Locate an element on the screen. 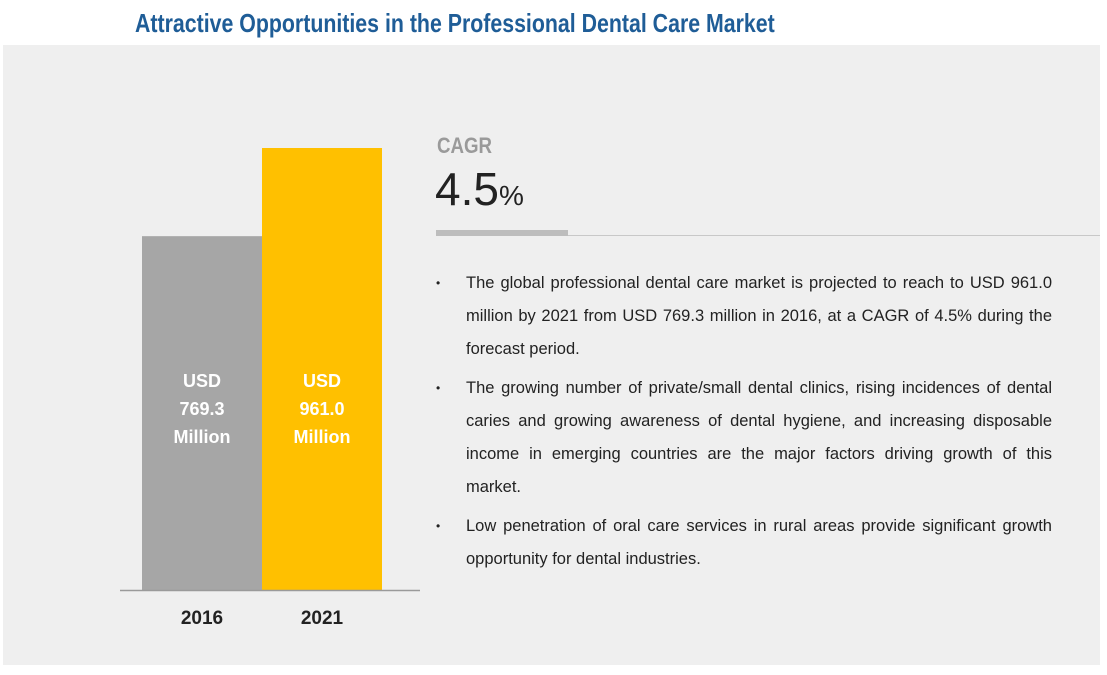  cagr-number: 4.5 is located at coordinates (467, 189).